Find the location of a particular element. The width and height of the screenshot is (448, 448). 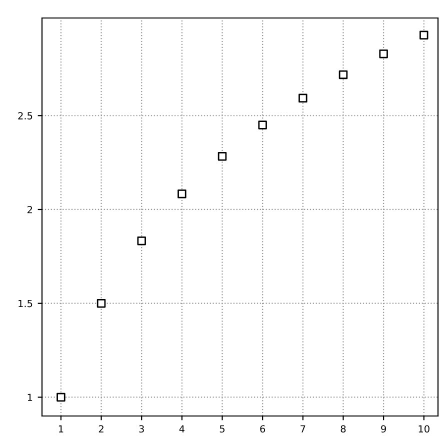

x-tick-label: 3 is located at coordinates (141, 429).